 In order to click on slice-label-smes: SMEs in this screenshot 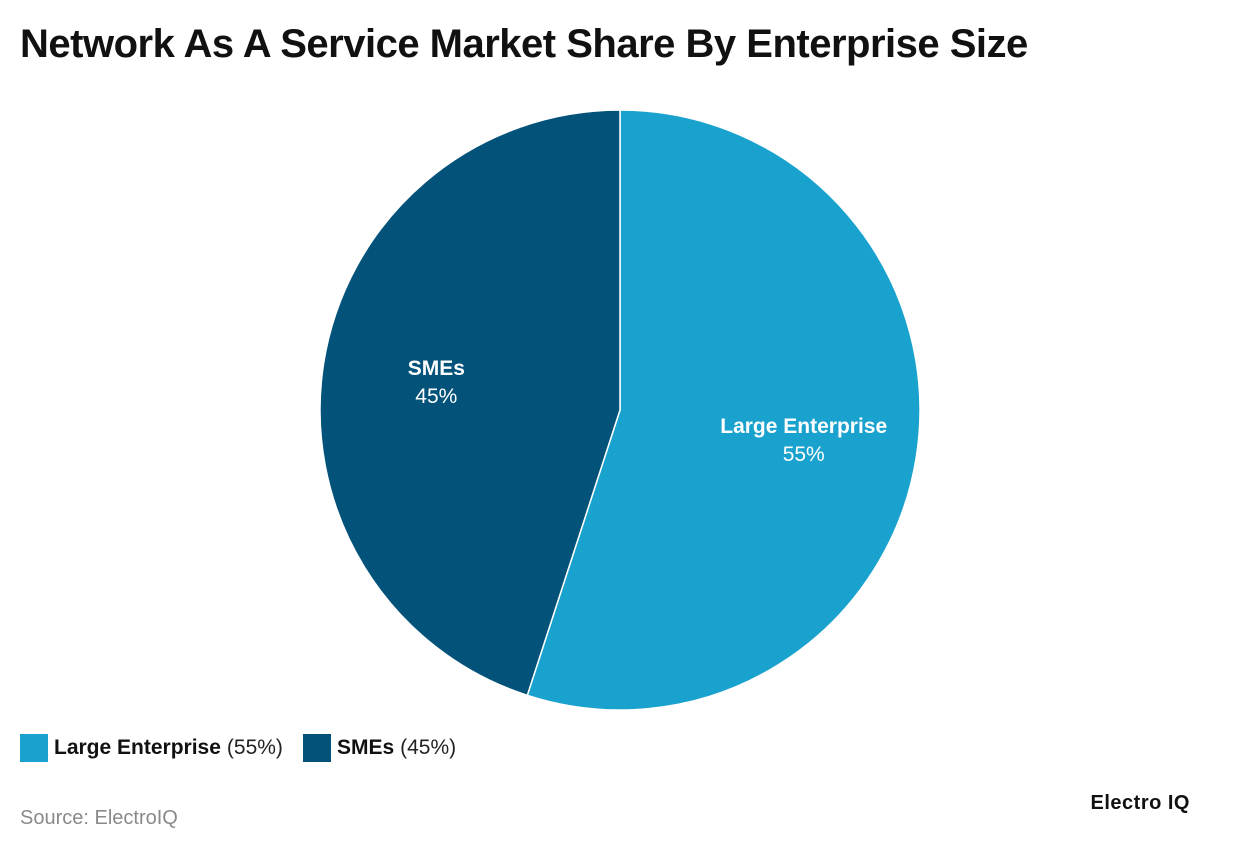, I will do `click(436, 368)`.